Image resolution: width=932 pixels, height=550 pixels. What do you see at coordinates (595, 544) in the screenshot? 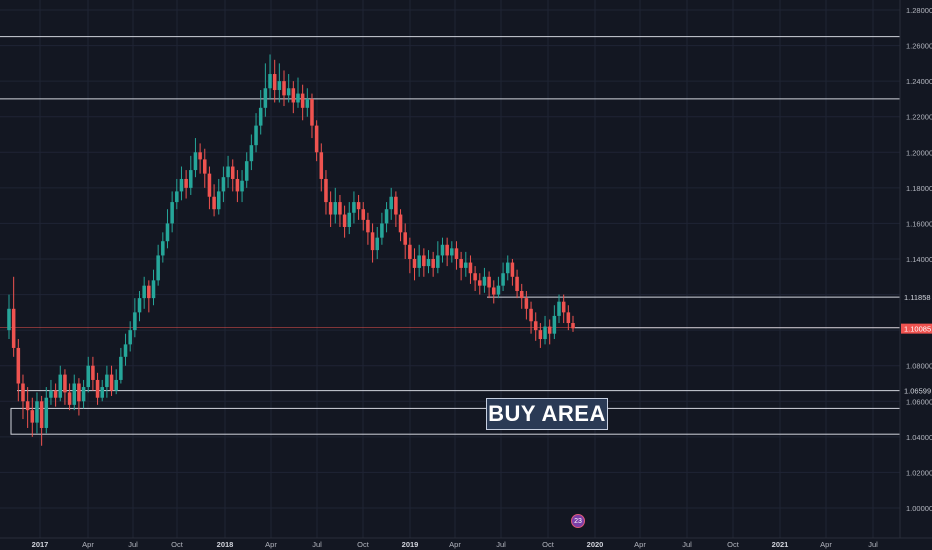
I see `time-tick-label: 2020` at bounding box center [595, 544].